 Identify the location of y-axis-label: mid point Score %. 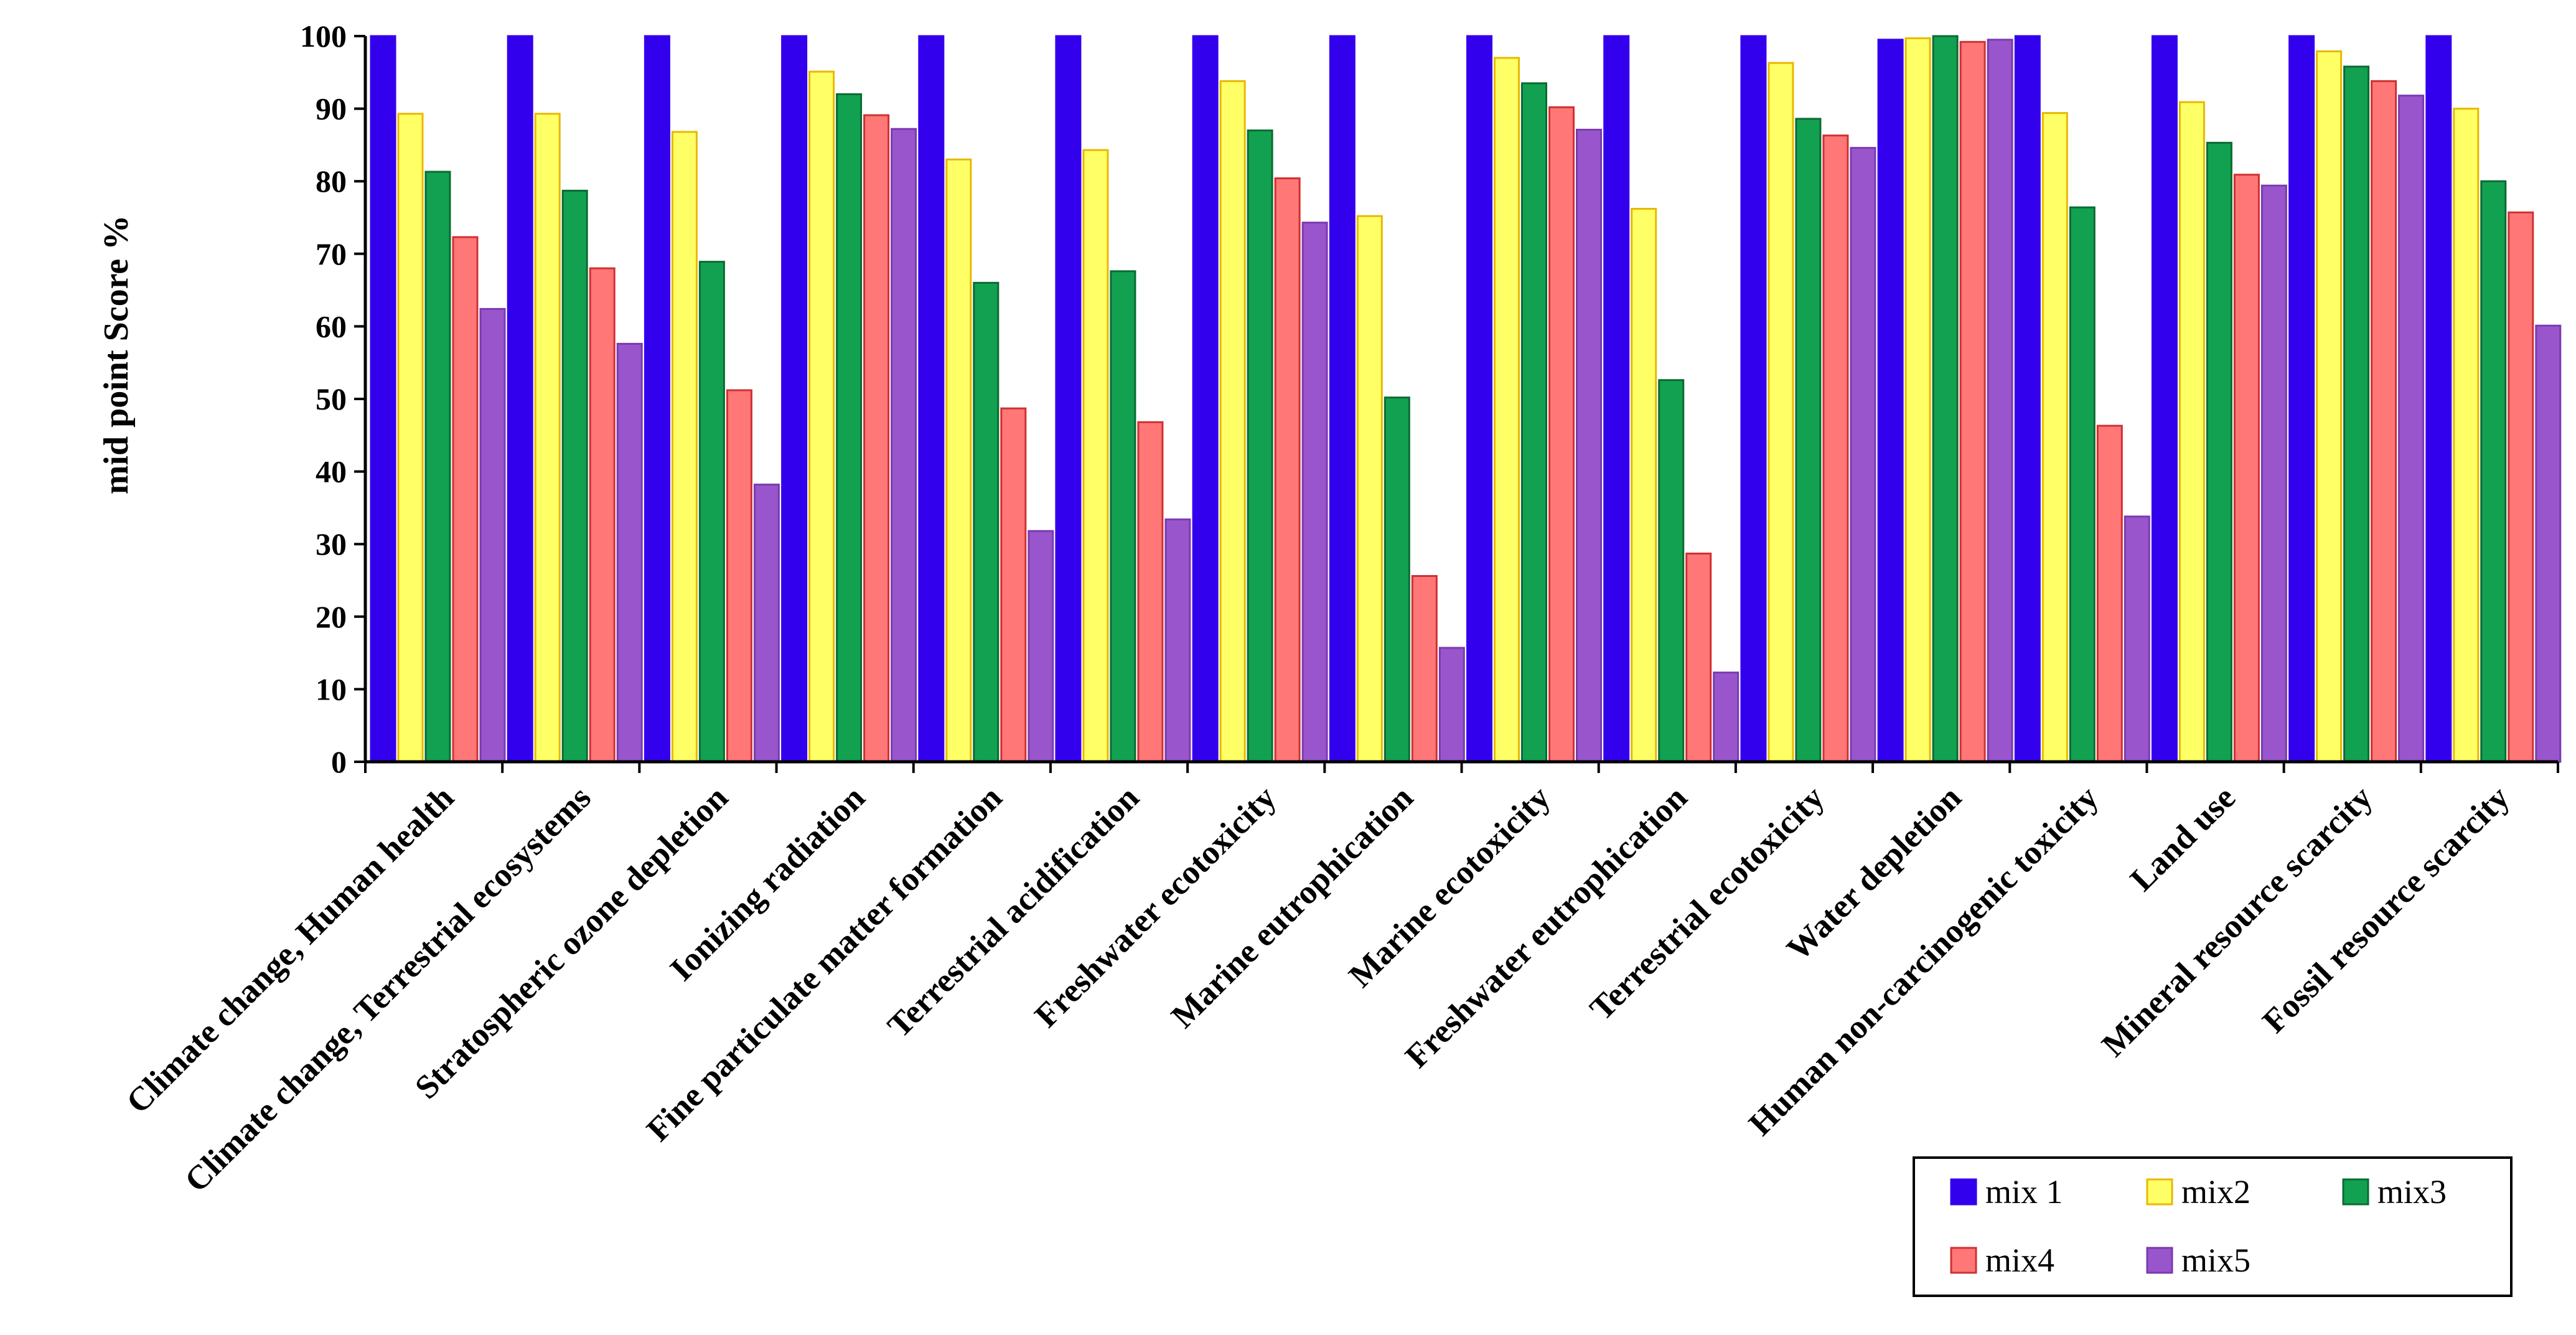
(116, 355).